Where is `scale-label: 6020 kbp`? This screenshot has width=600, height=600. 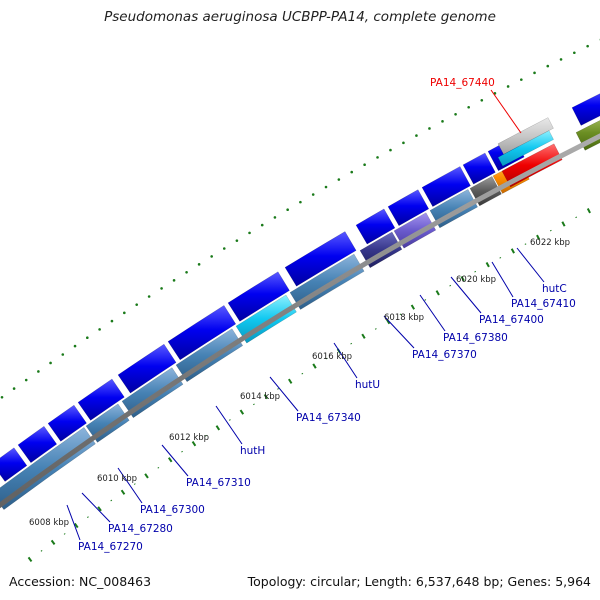
scale-label: 6020 kbp is located at coordinates (476, 280).